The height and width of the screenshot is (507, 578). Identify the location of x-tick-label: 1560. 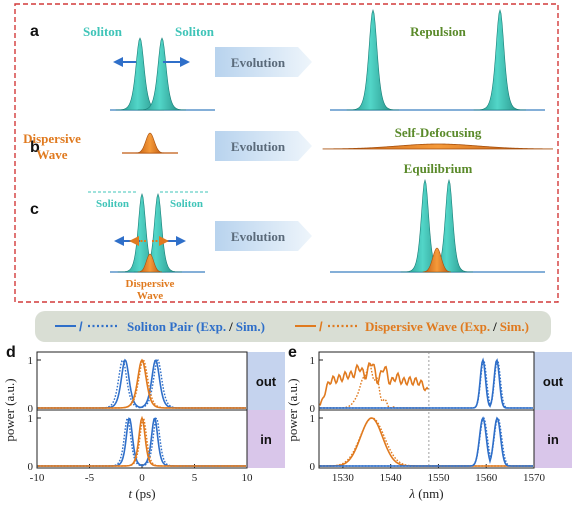
(486, 478).